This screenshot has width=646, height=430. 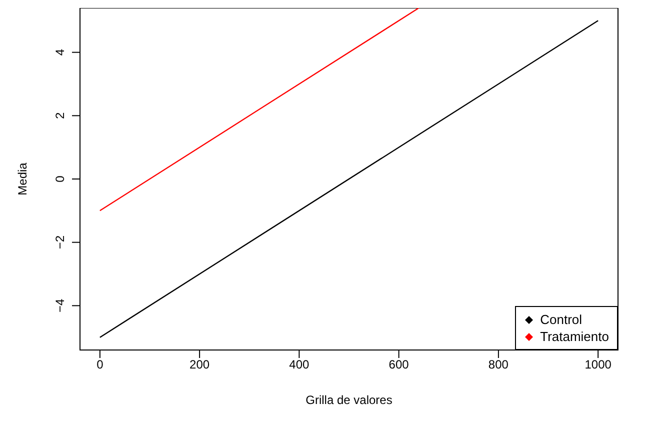 What do you see at coordinates (60, 52) in the screenshot?
I see `y-tick-label: 4` at bounding box center [60, 52].